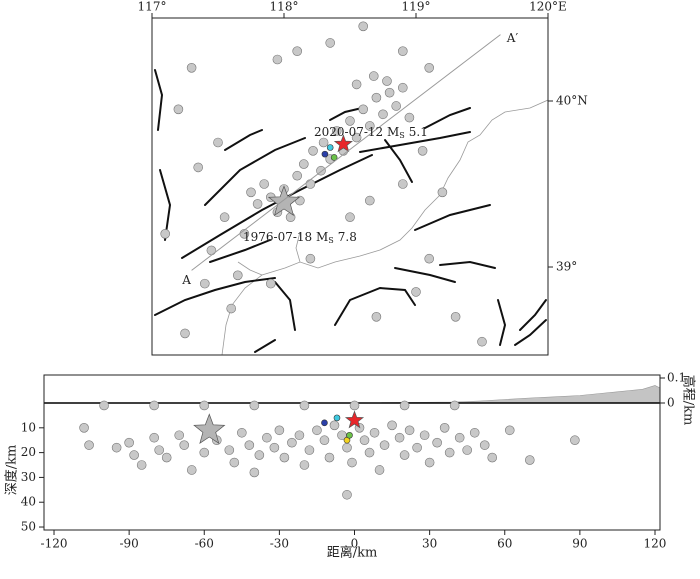 The image size is (700, 579). I want to click on x-tick-label: 118°, so click(284, 7).